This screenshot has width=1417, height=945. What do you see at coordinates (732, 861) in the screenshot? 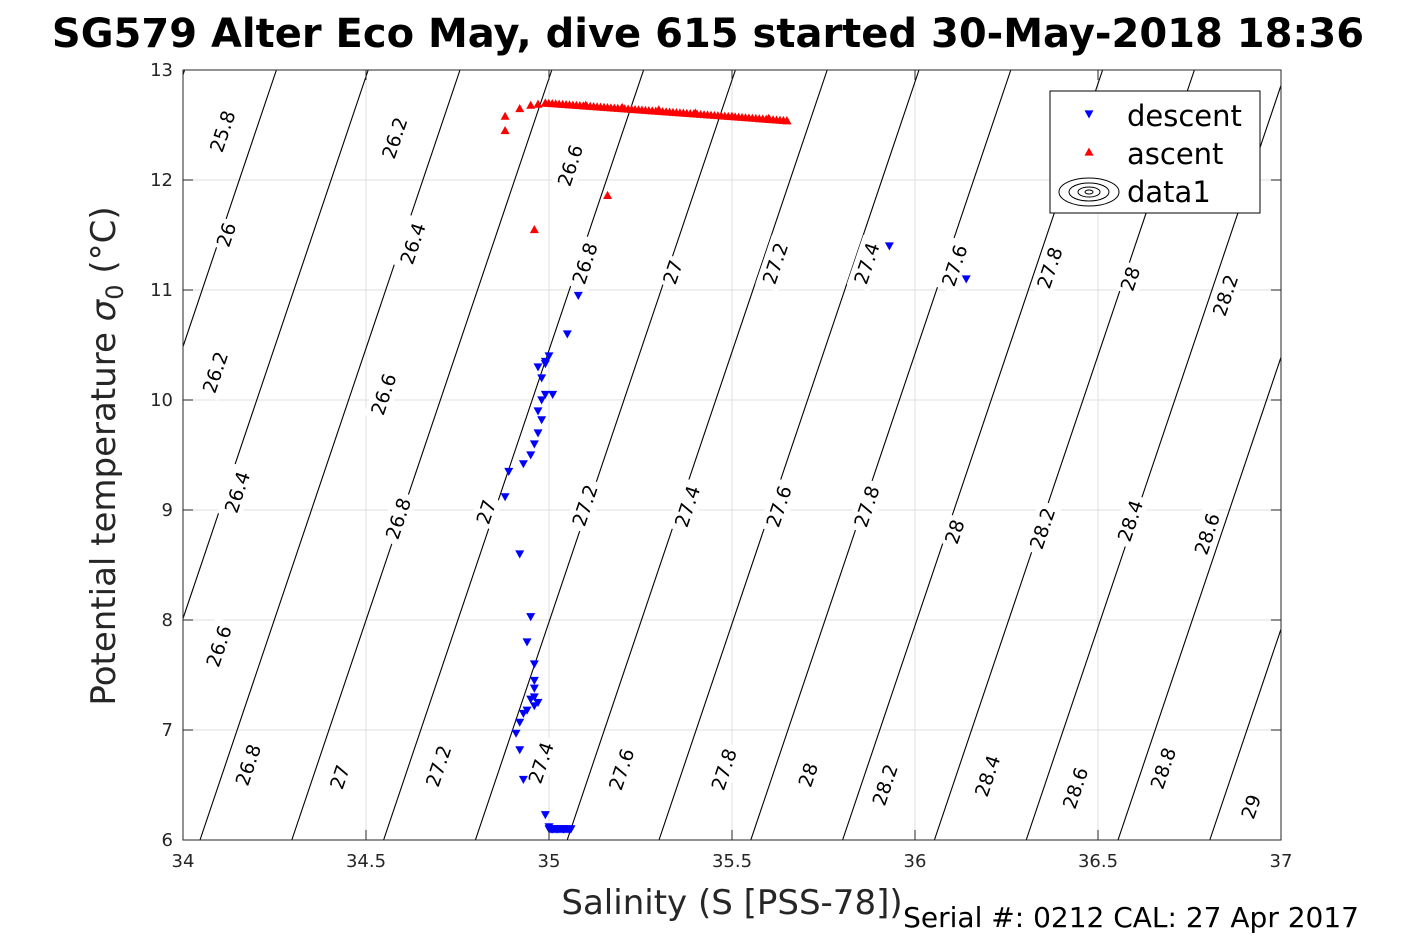
I see `x-tick-label: 35.5` at bounding box center [732, 861].